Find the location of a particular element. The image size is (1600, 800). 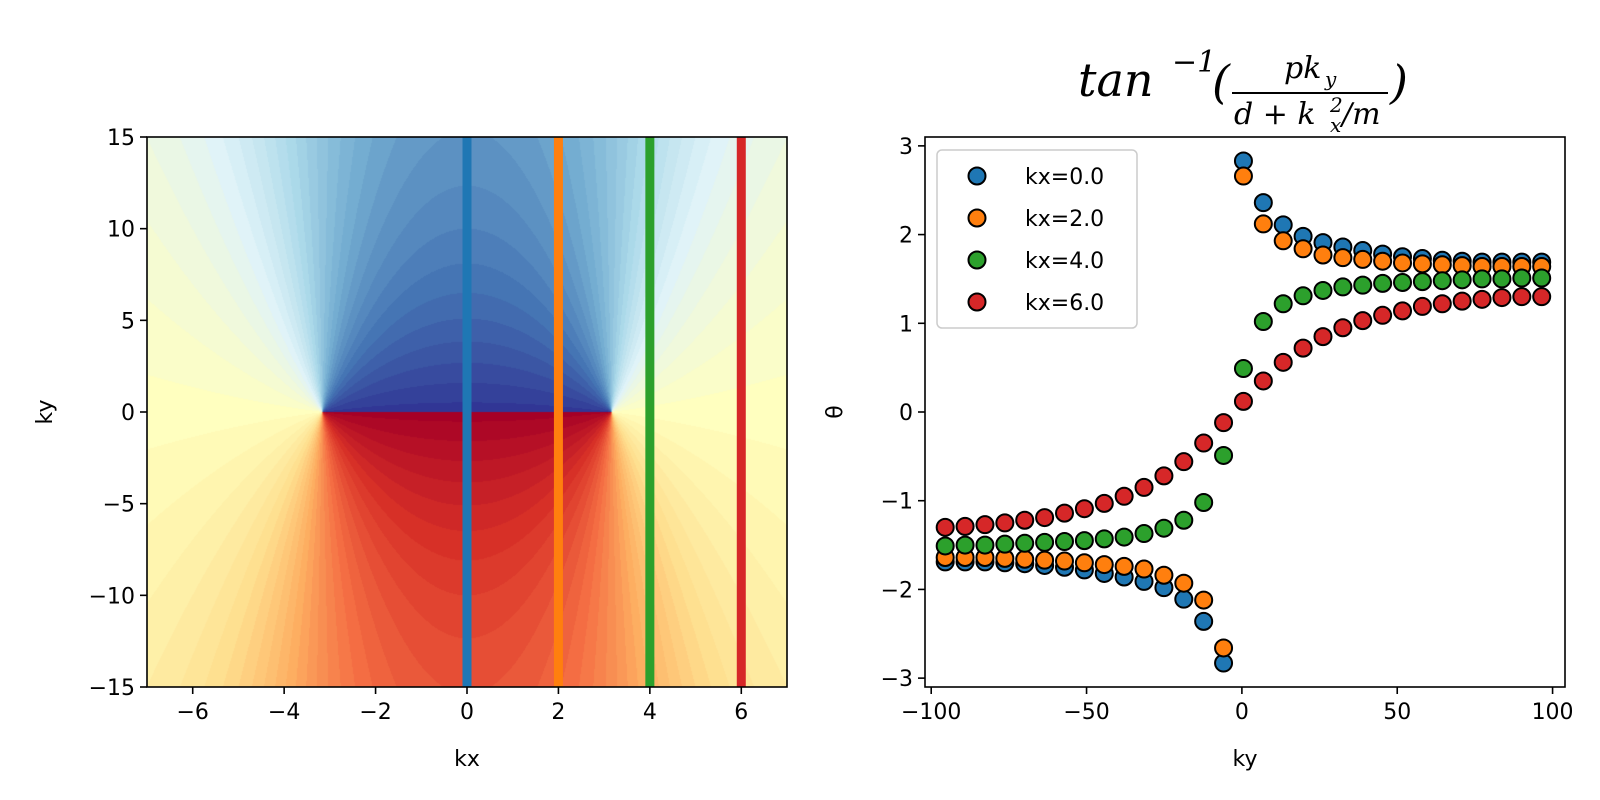

legend-label: kx=0.0 is located at coordinates (1064, 177).